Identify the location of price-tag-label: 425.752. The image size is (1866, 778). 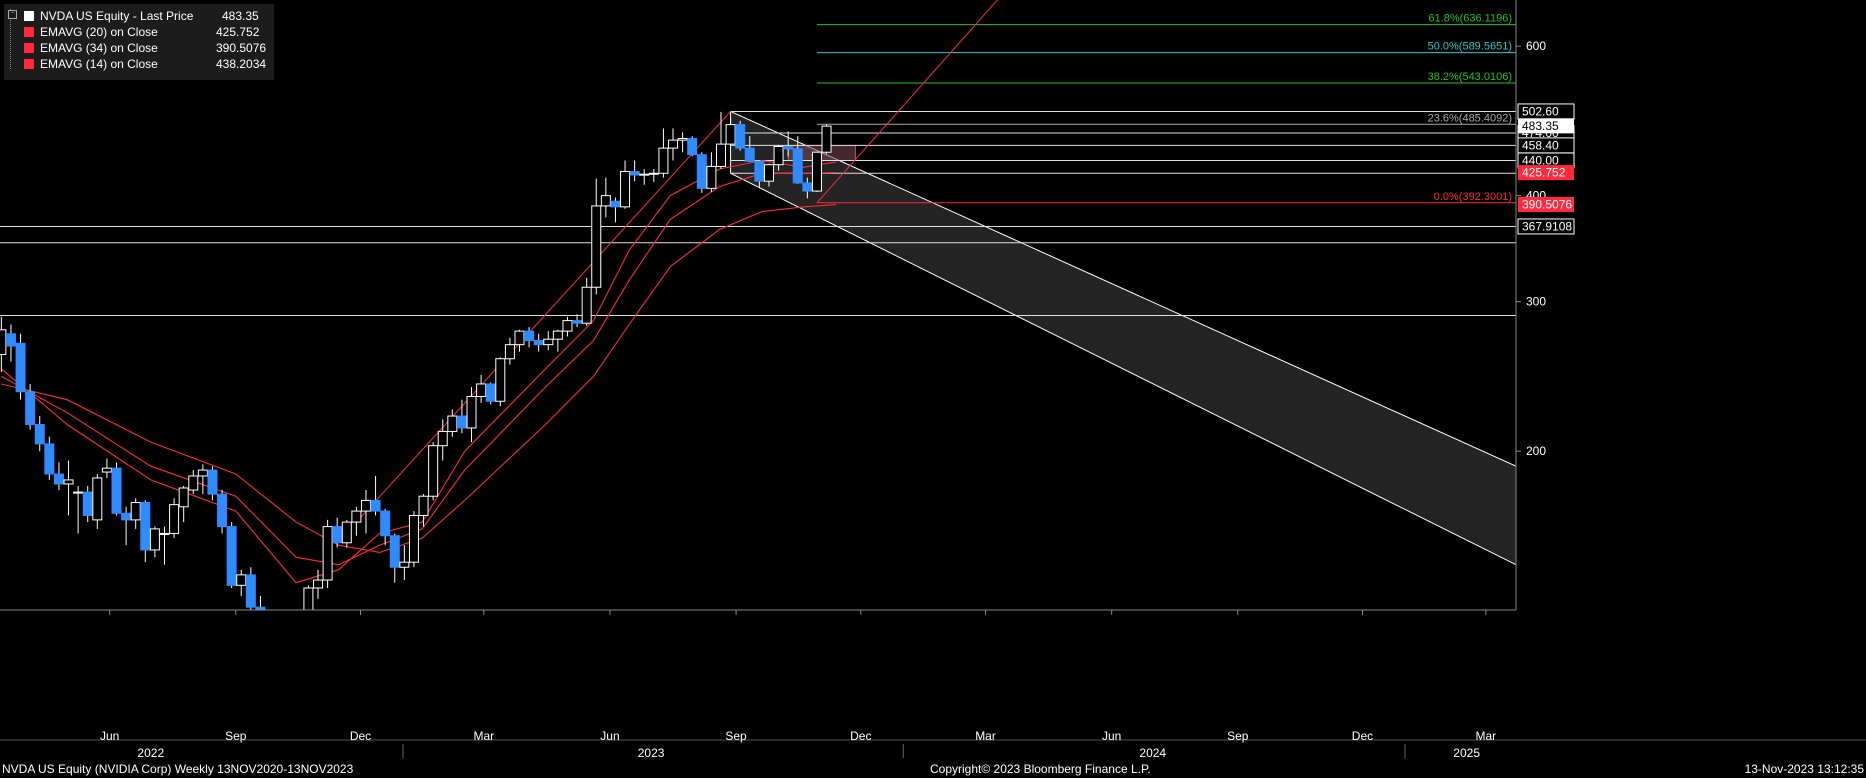
(1544, 173).